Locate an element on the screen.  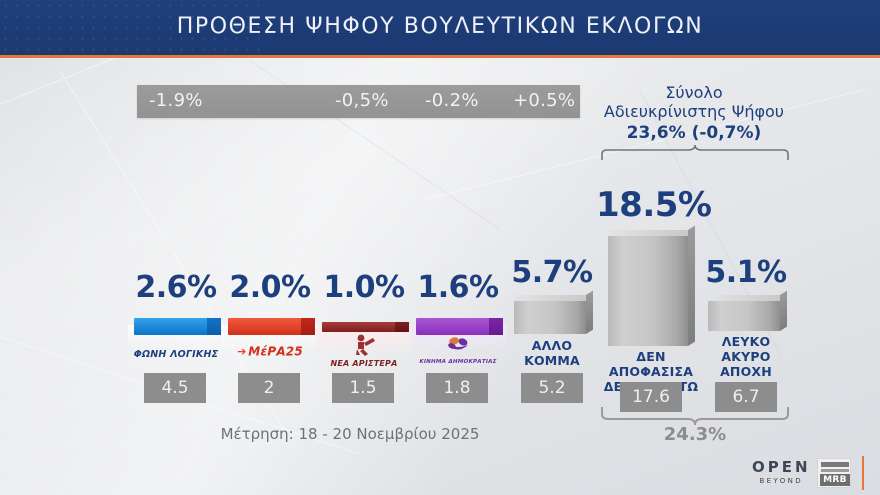
label-den-apofasisa-line1: ΔΕΝ ΑΠΟΦΑΣΙΣΑ is located at coordinates (651, 364).